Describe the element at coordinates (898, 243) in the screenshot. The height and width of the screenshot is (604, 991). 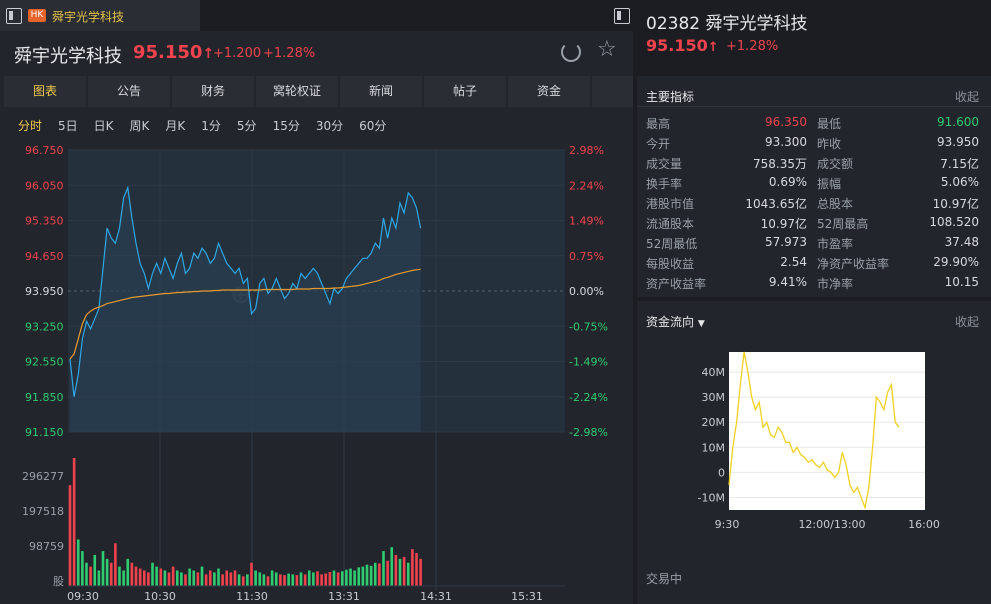
I see `indicator-item: 市盈率 37.48` at that location.